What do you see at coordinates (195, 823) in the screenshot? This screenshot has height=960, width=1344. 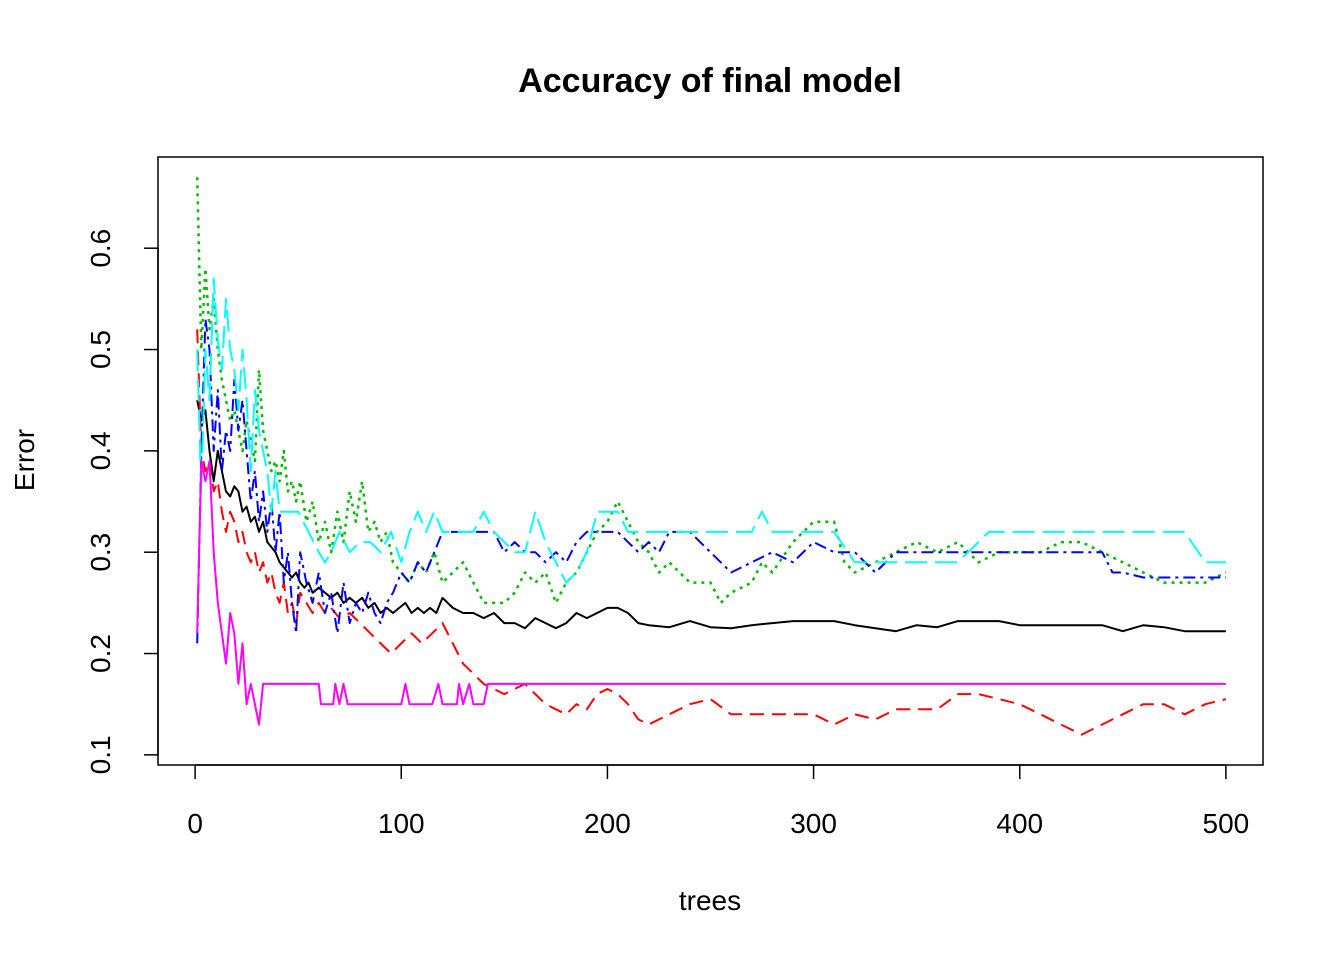 I see `x-tick-label: 0` at bounding box center [195, 823].